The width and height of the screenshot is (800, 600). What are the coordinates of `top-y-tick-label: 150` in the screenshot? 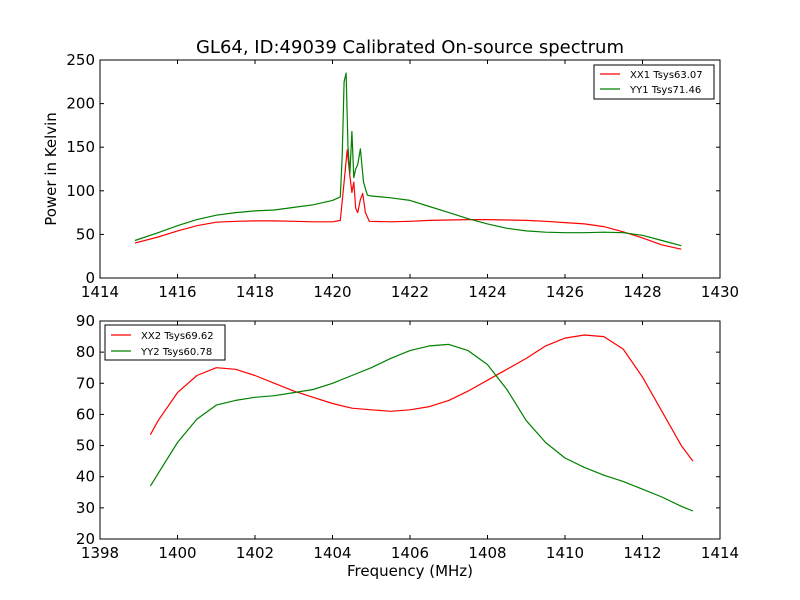 It's located at (80, 147).